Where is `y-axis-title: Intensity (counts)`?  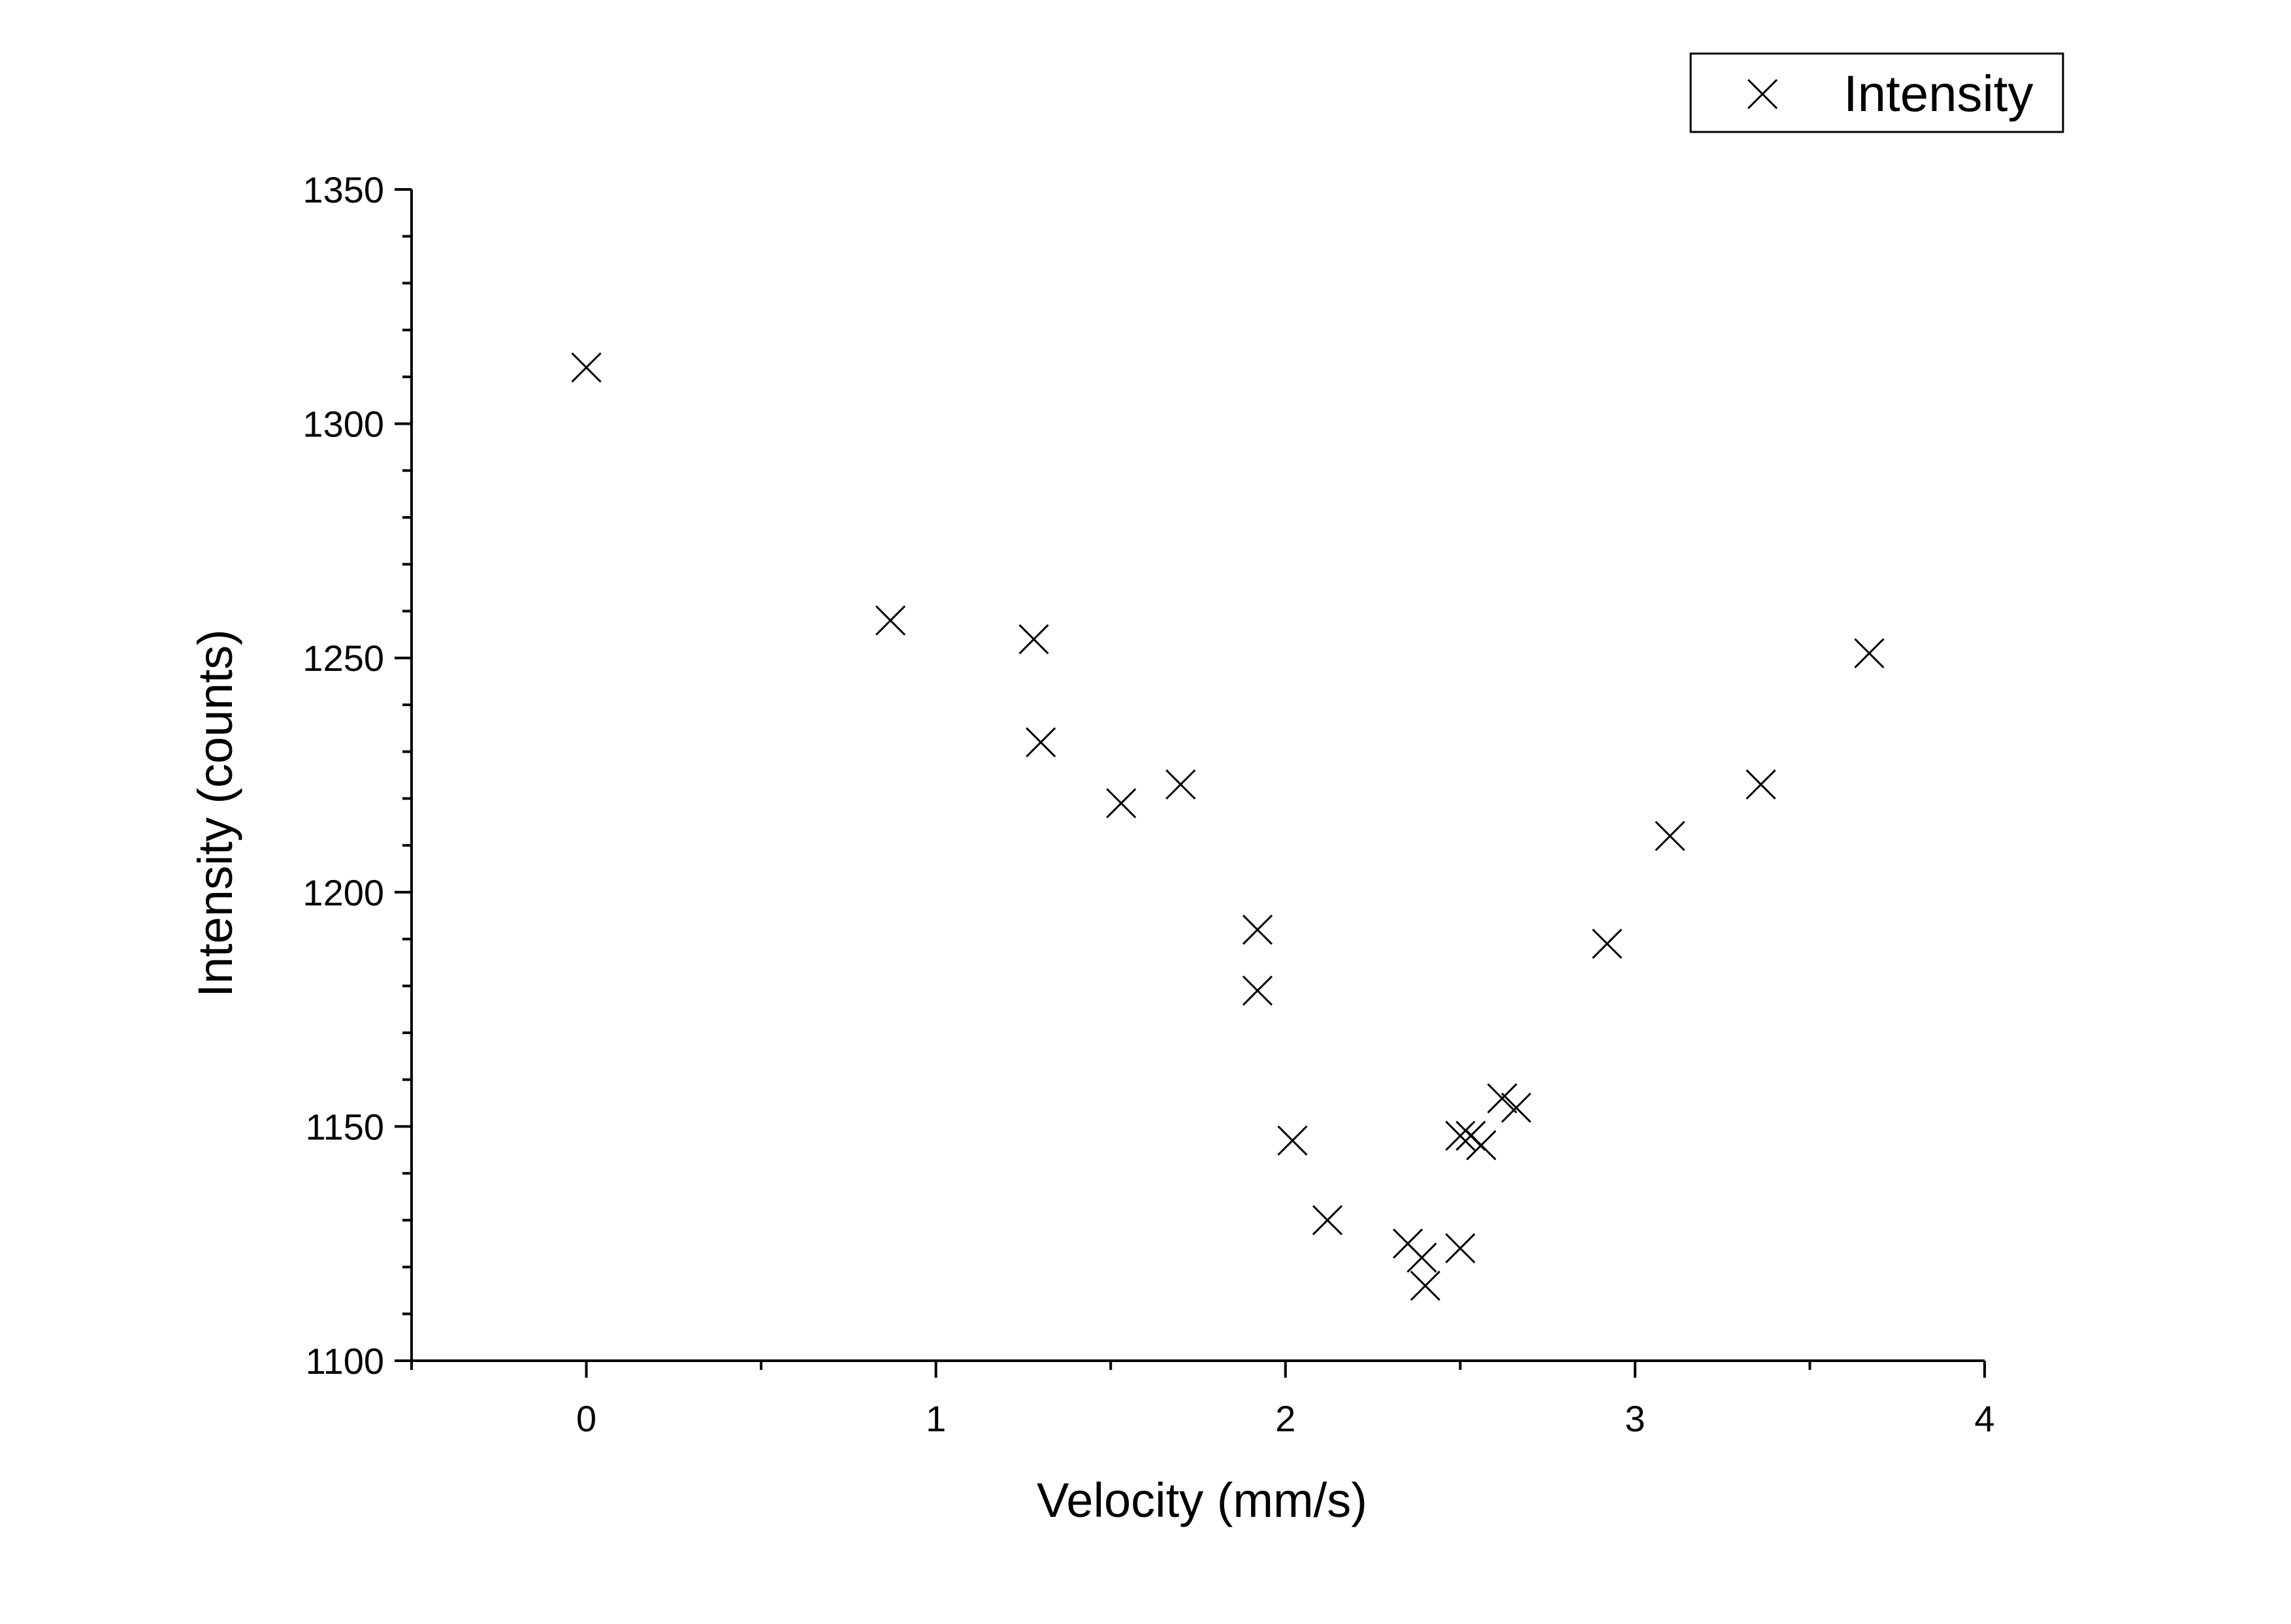 y-axis-title: Intensity (counts) is located at coordinates (215, 813).